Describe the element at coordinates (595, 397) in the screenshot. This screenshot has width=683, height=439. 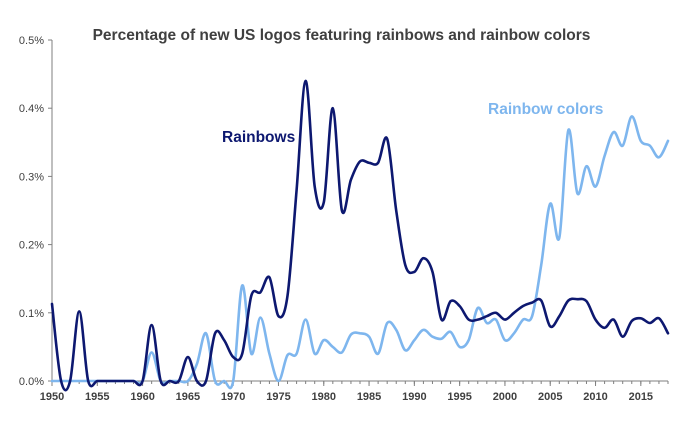
I see `x-tick-label: 2010` at that location.